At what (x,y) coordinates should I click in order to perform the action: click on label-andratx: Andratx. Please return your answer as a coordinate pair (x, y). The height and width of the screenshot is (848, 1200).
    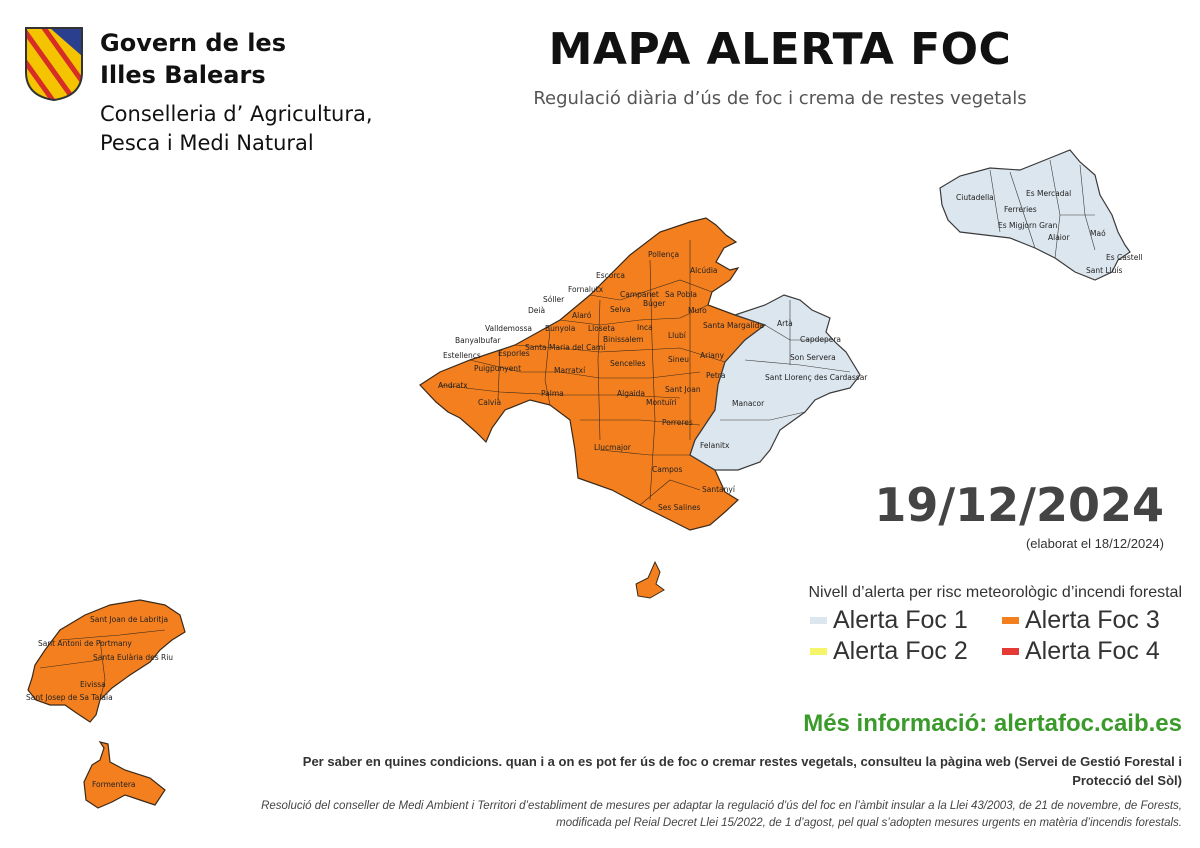
    Looking at the image, I should click on (453, 385).